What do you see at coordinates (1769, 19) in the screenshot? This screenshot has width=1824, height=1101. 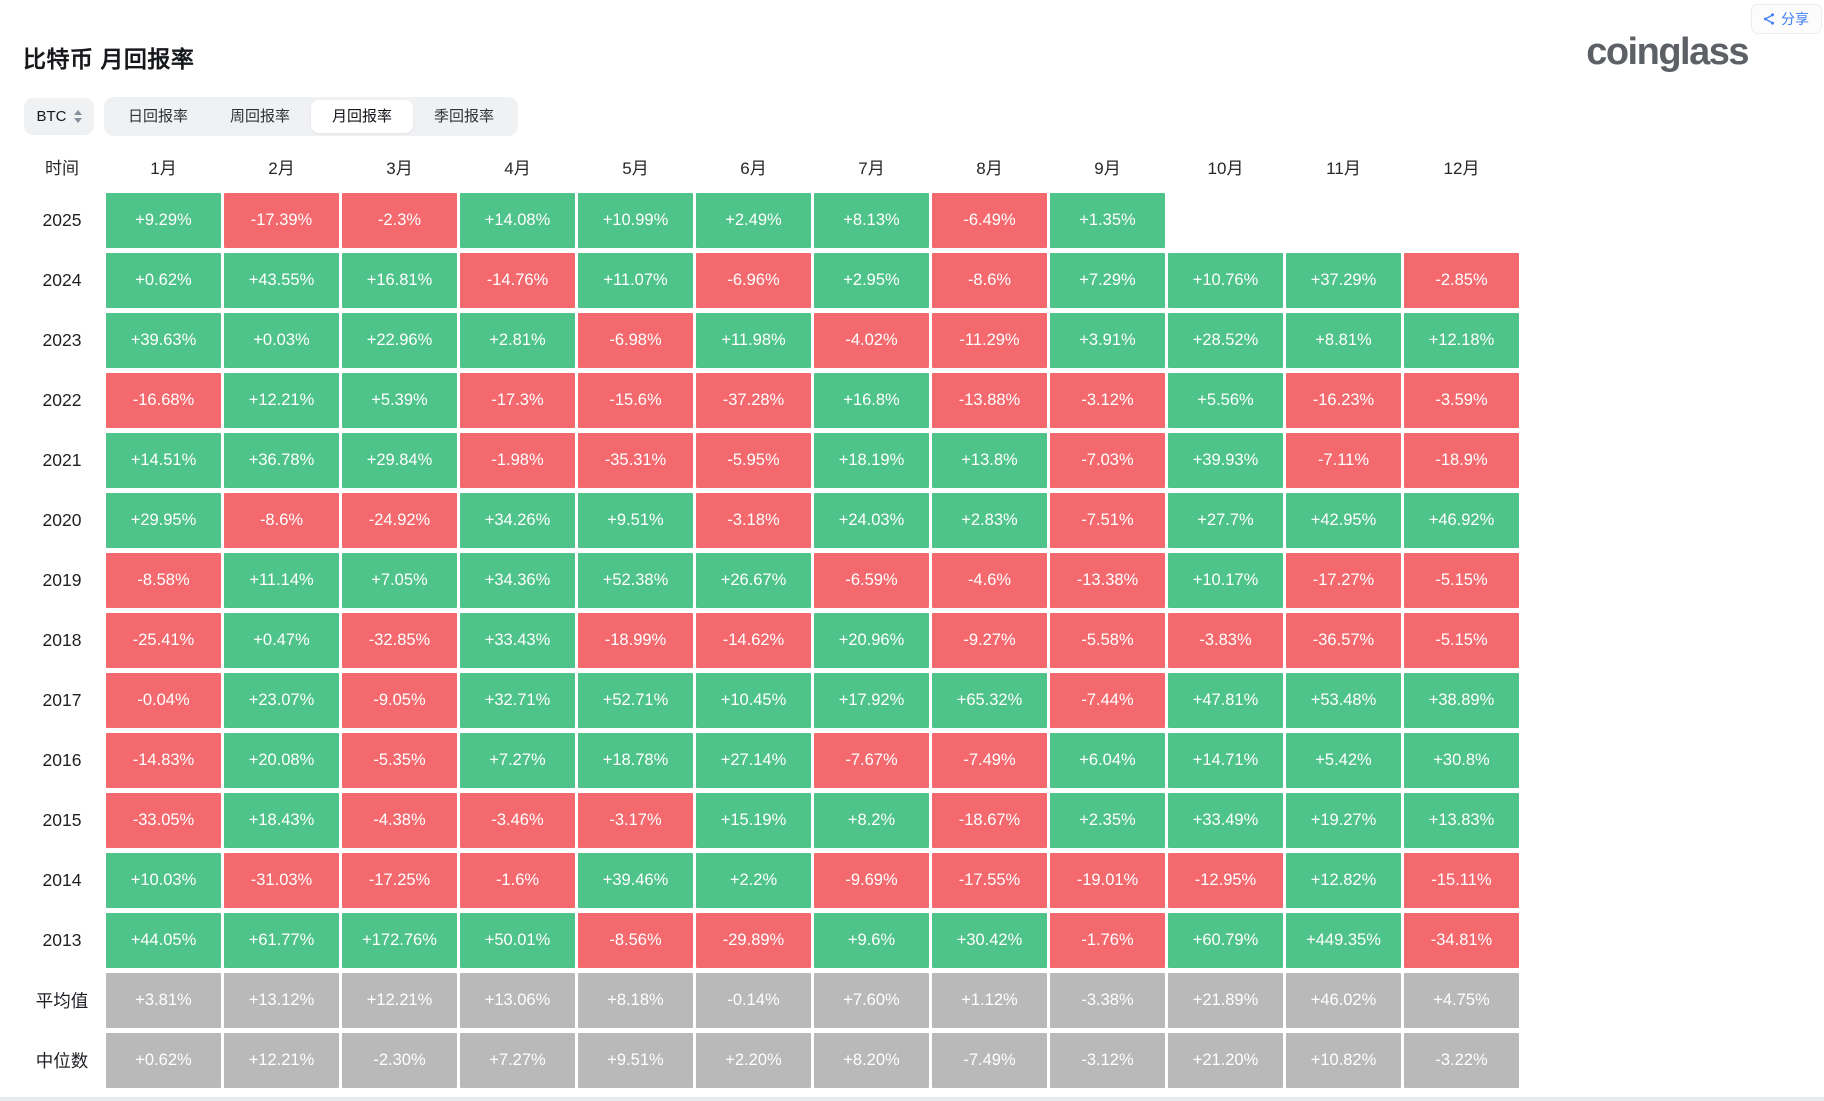 I see `share-icon` at bounding box center [1769, 19].